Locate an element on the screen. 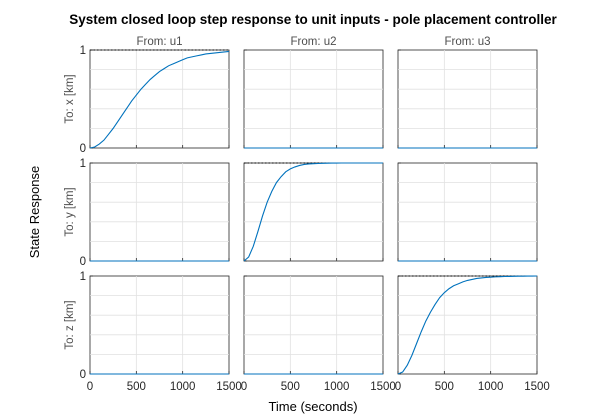 Image resolution: width=593 pixels, height=420 pixels. subplot-r2c1: 01 is located at coordinates (155, 213).